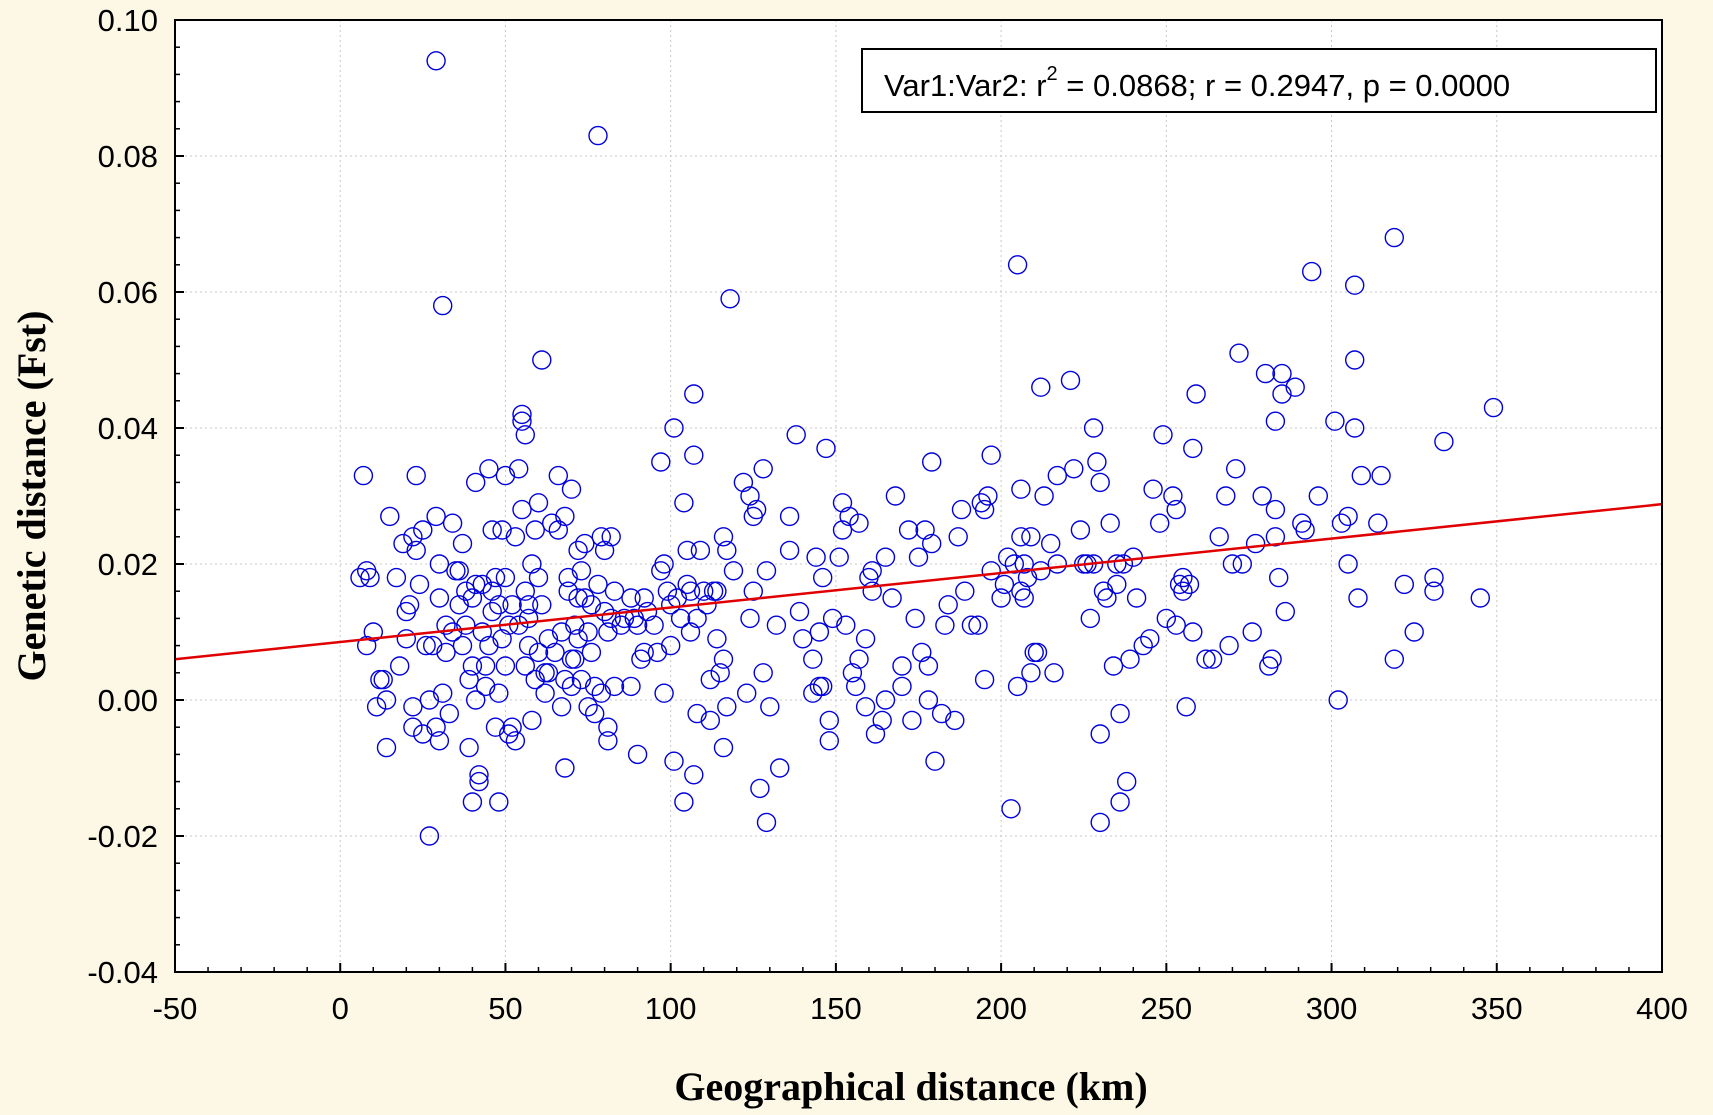  Describe the element at coordinates (128, 156) in the screenshot. I see `y-tick-label: 0.08` at that location.